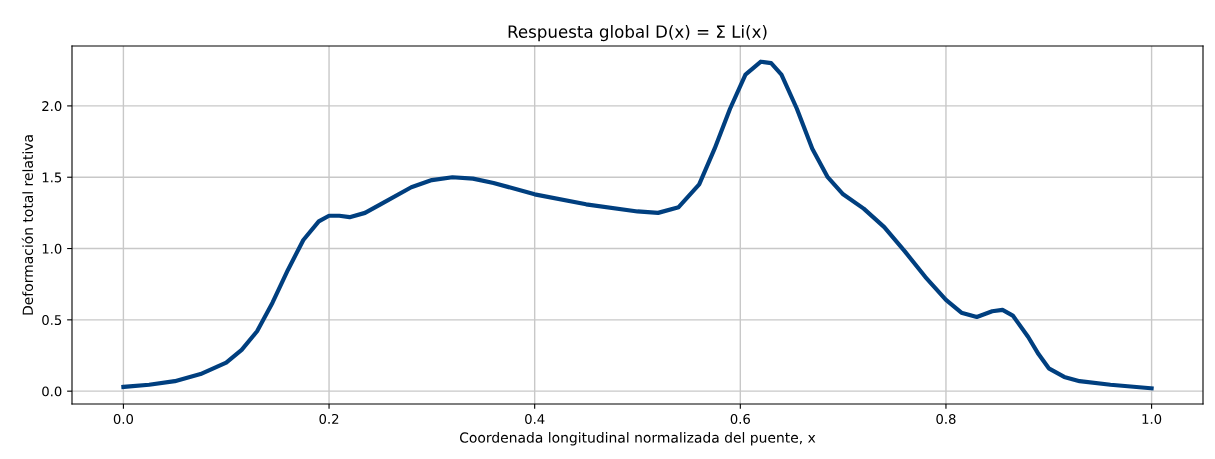 Image resolution: width=1215 pixels, height=459 pixels. I want to click on x-axis-title: Coordenada longitudinal normalizada del puente, x, so click(637, 439).